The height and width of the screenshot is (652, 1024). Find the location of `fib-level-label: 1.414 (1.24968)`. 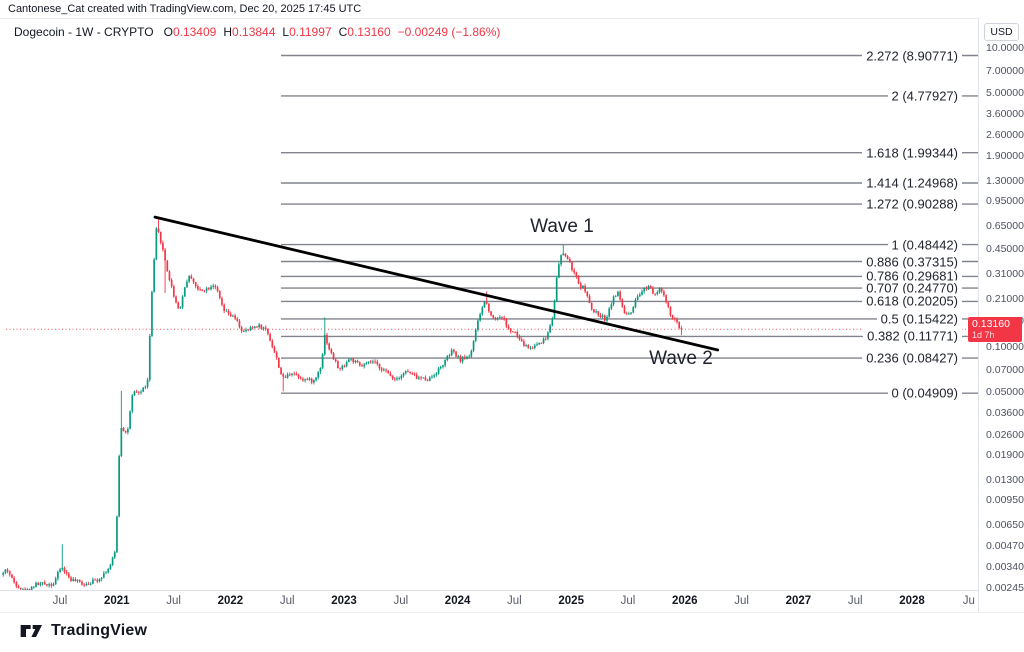

fib-level-label: 1.414 (1.24968) is located at coordinates (912, 183).